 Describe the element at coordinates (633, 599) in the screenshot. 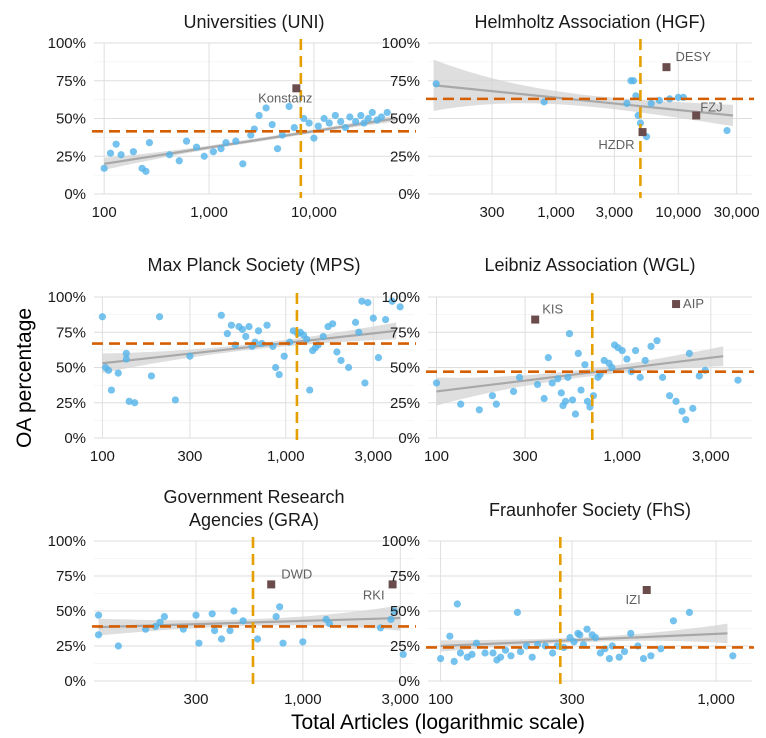

I see `highlight-label: IZI` at that location.